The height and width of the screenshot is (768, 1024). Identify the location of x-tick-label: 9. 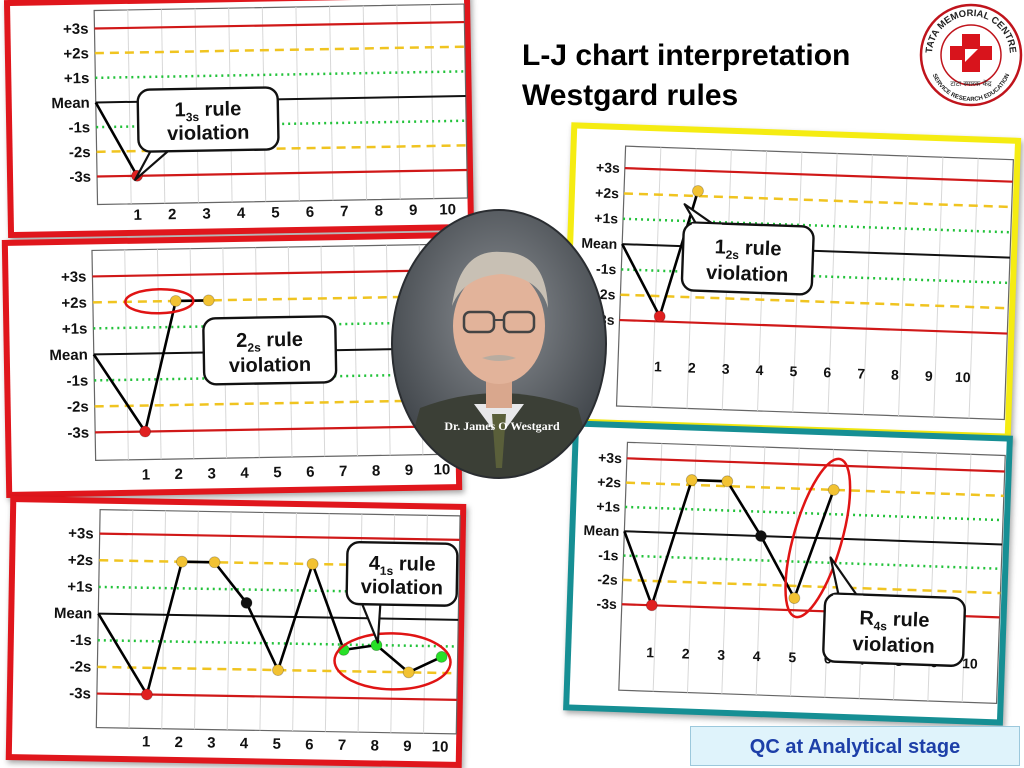
(929, 376).